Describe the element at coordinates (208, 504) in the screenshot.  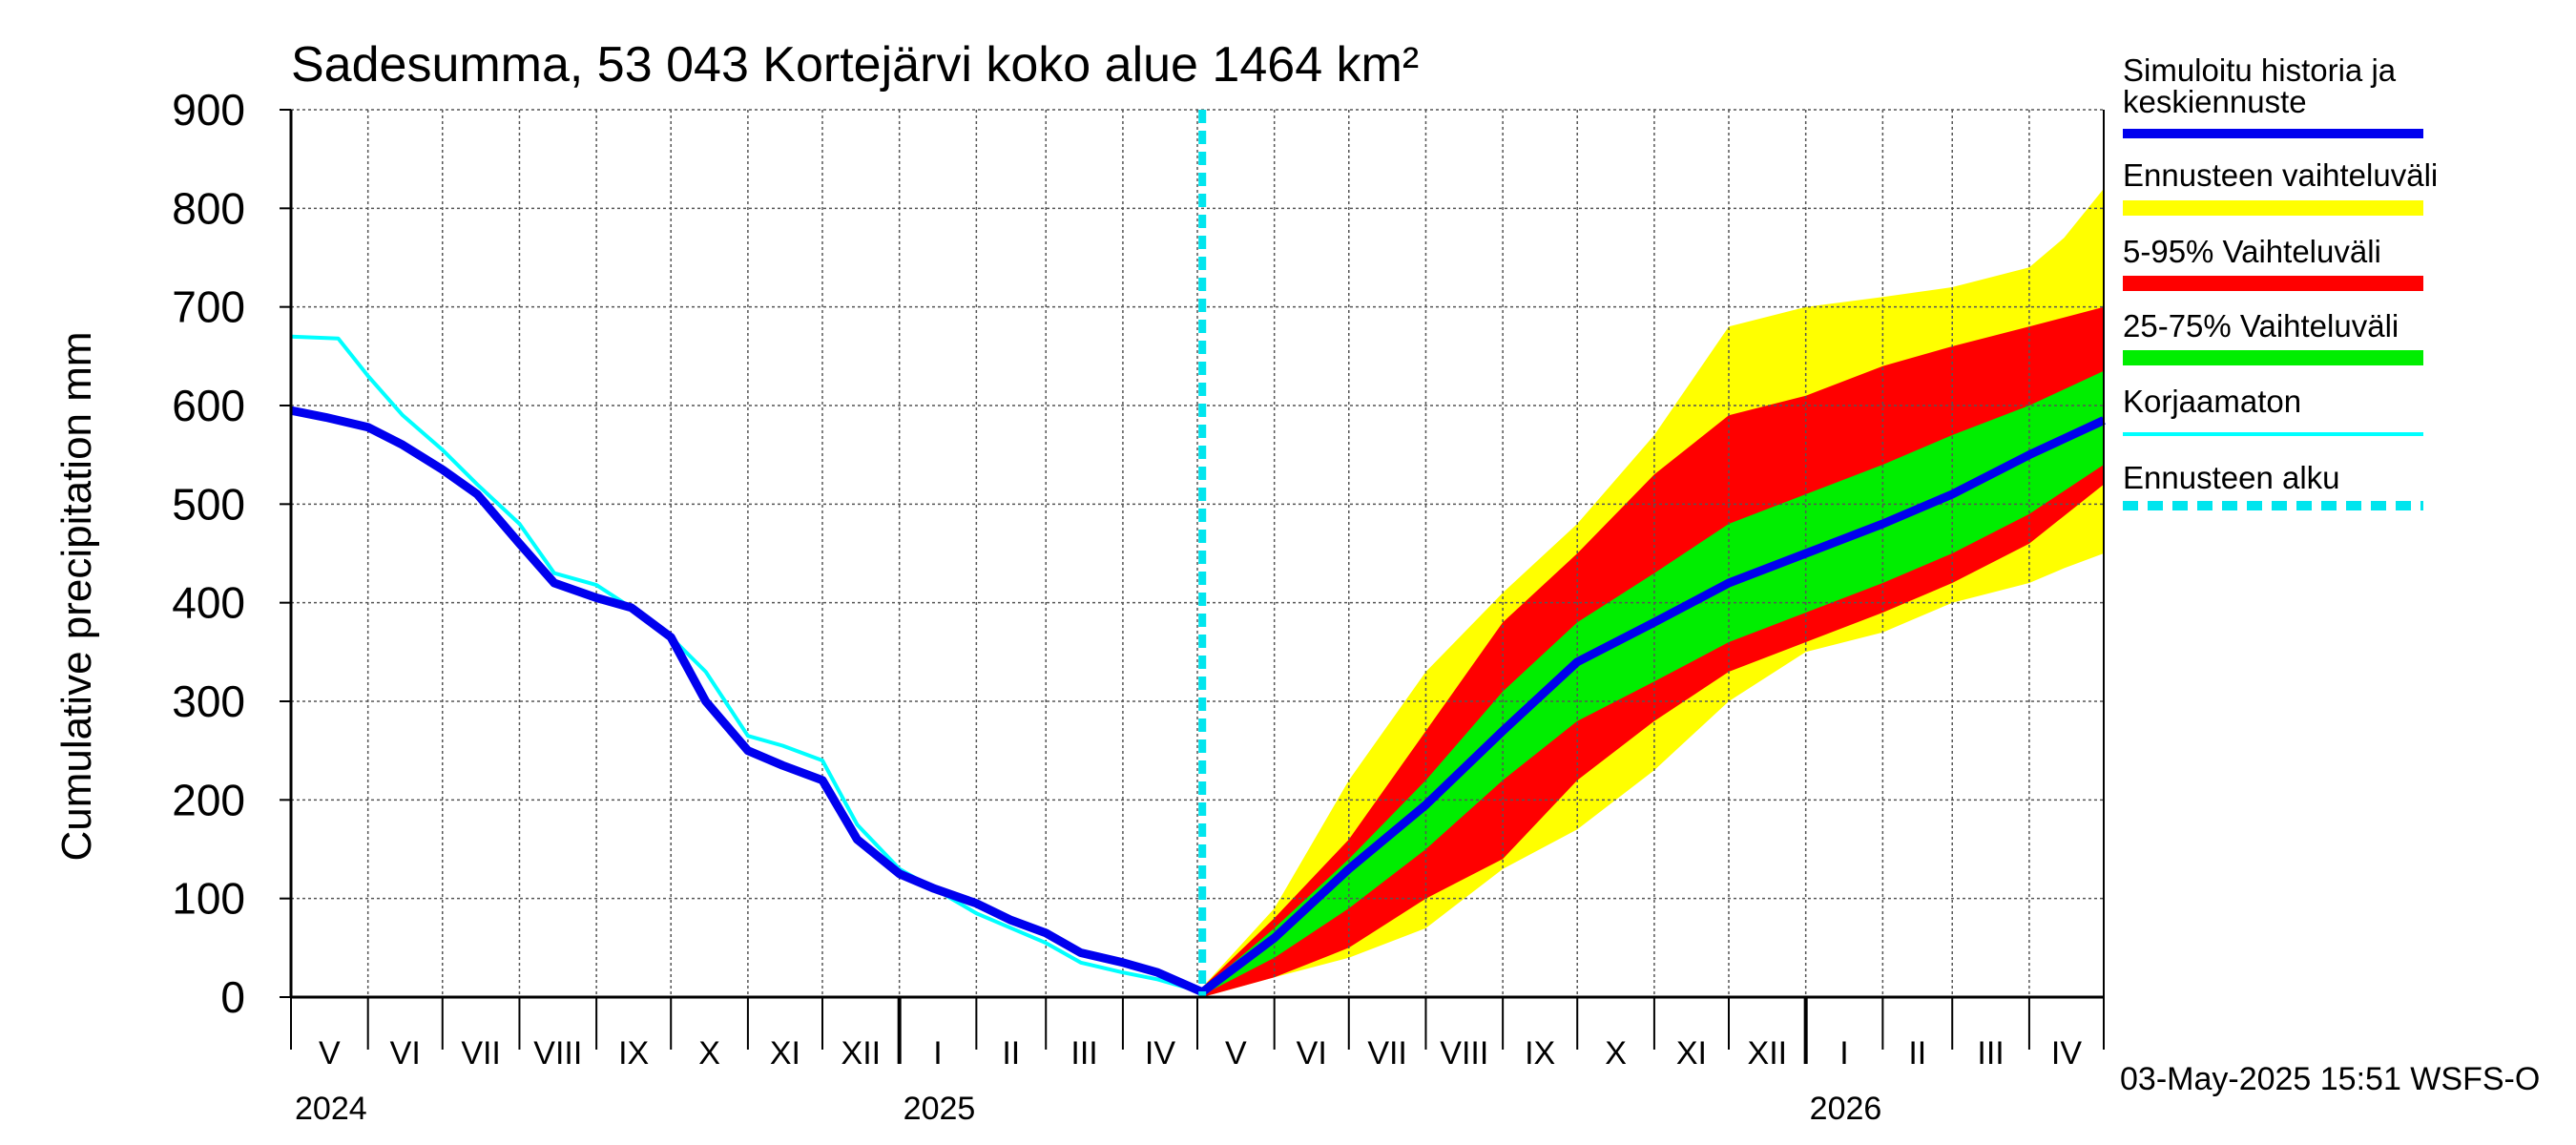
I see `y-tick-label: 500` at that location.